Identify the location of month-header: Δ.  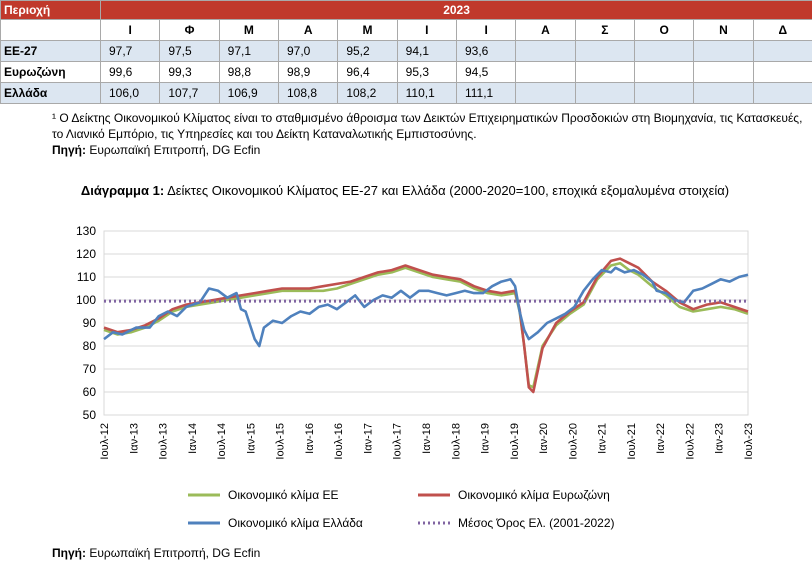
(782, 30).